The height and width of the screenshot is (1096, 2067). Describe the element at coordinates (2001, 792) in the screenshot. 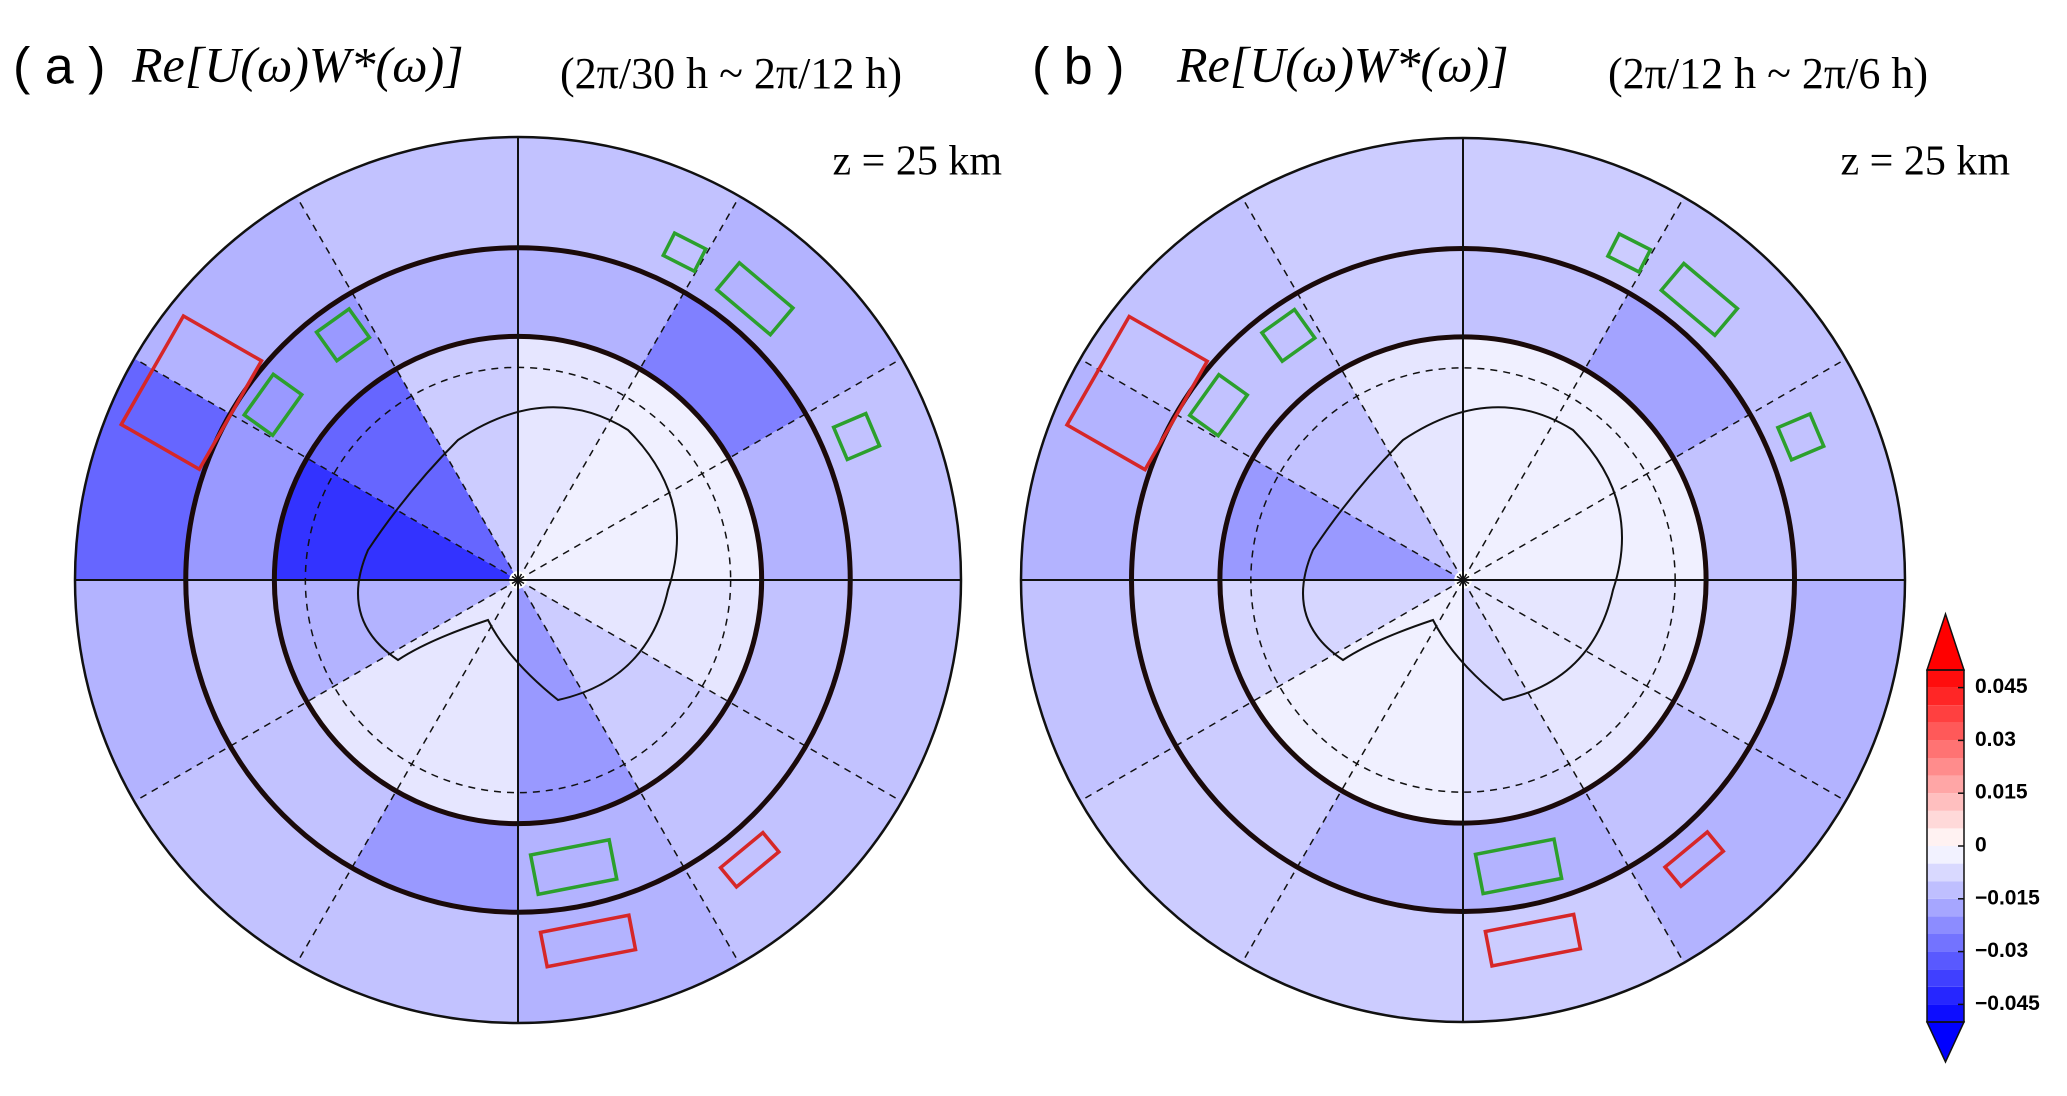

I see `colorbar-tick-label: 0.015` at that location.